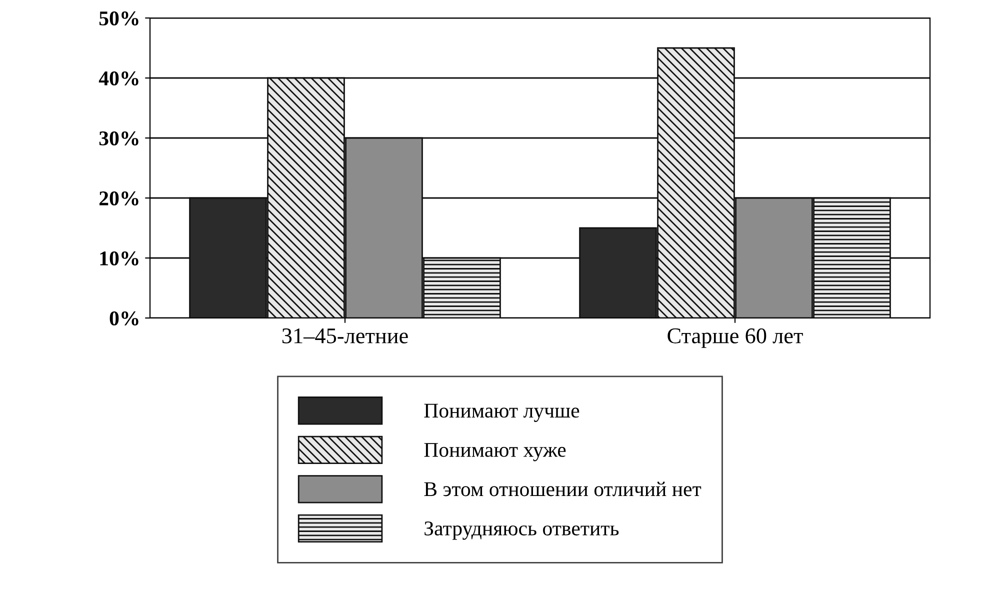  Describe the element at coordinates (735, 338) in the screenshot. I see `x-tick-label: Старше 60 лет` at that location.